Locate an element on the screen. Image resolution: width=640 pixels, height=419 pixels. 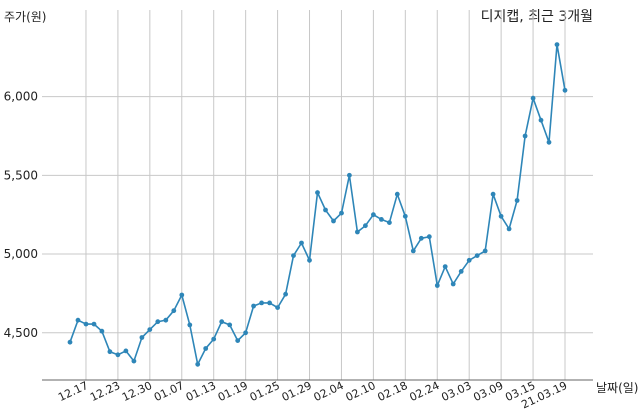
y-tick-labels: 4,500 5,000 5,500 6,000 is located at coordinates (21, 215).